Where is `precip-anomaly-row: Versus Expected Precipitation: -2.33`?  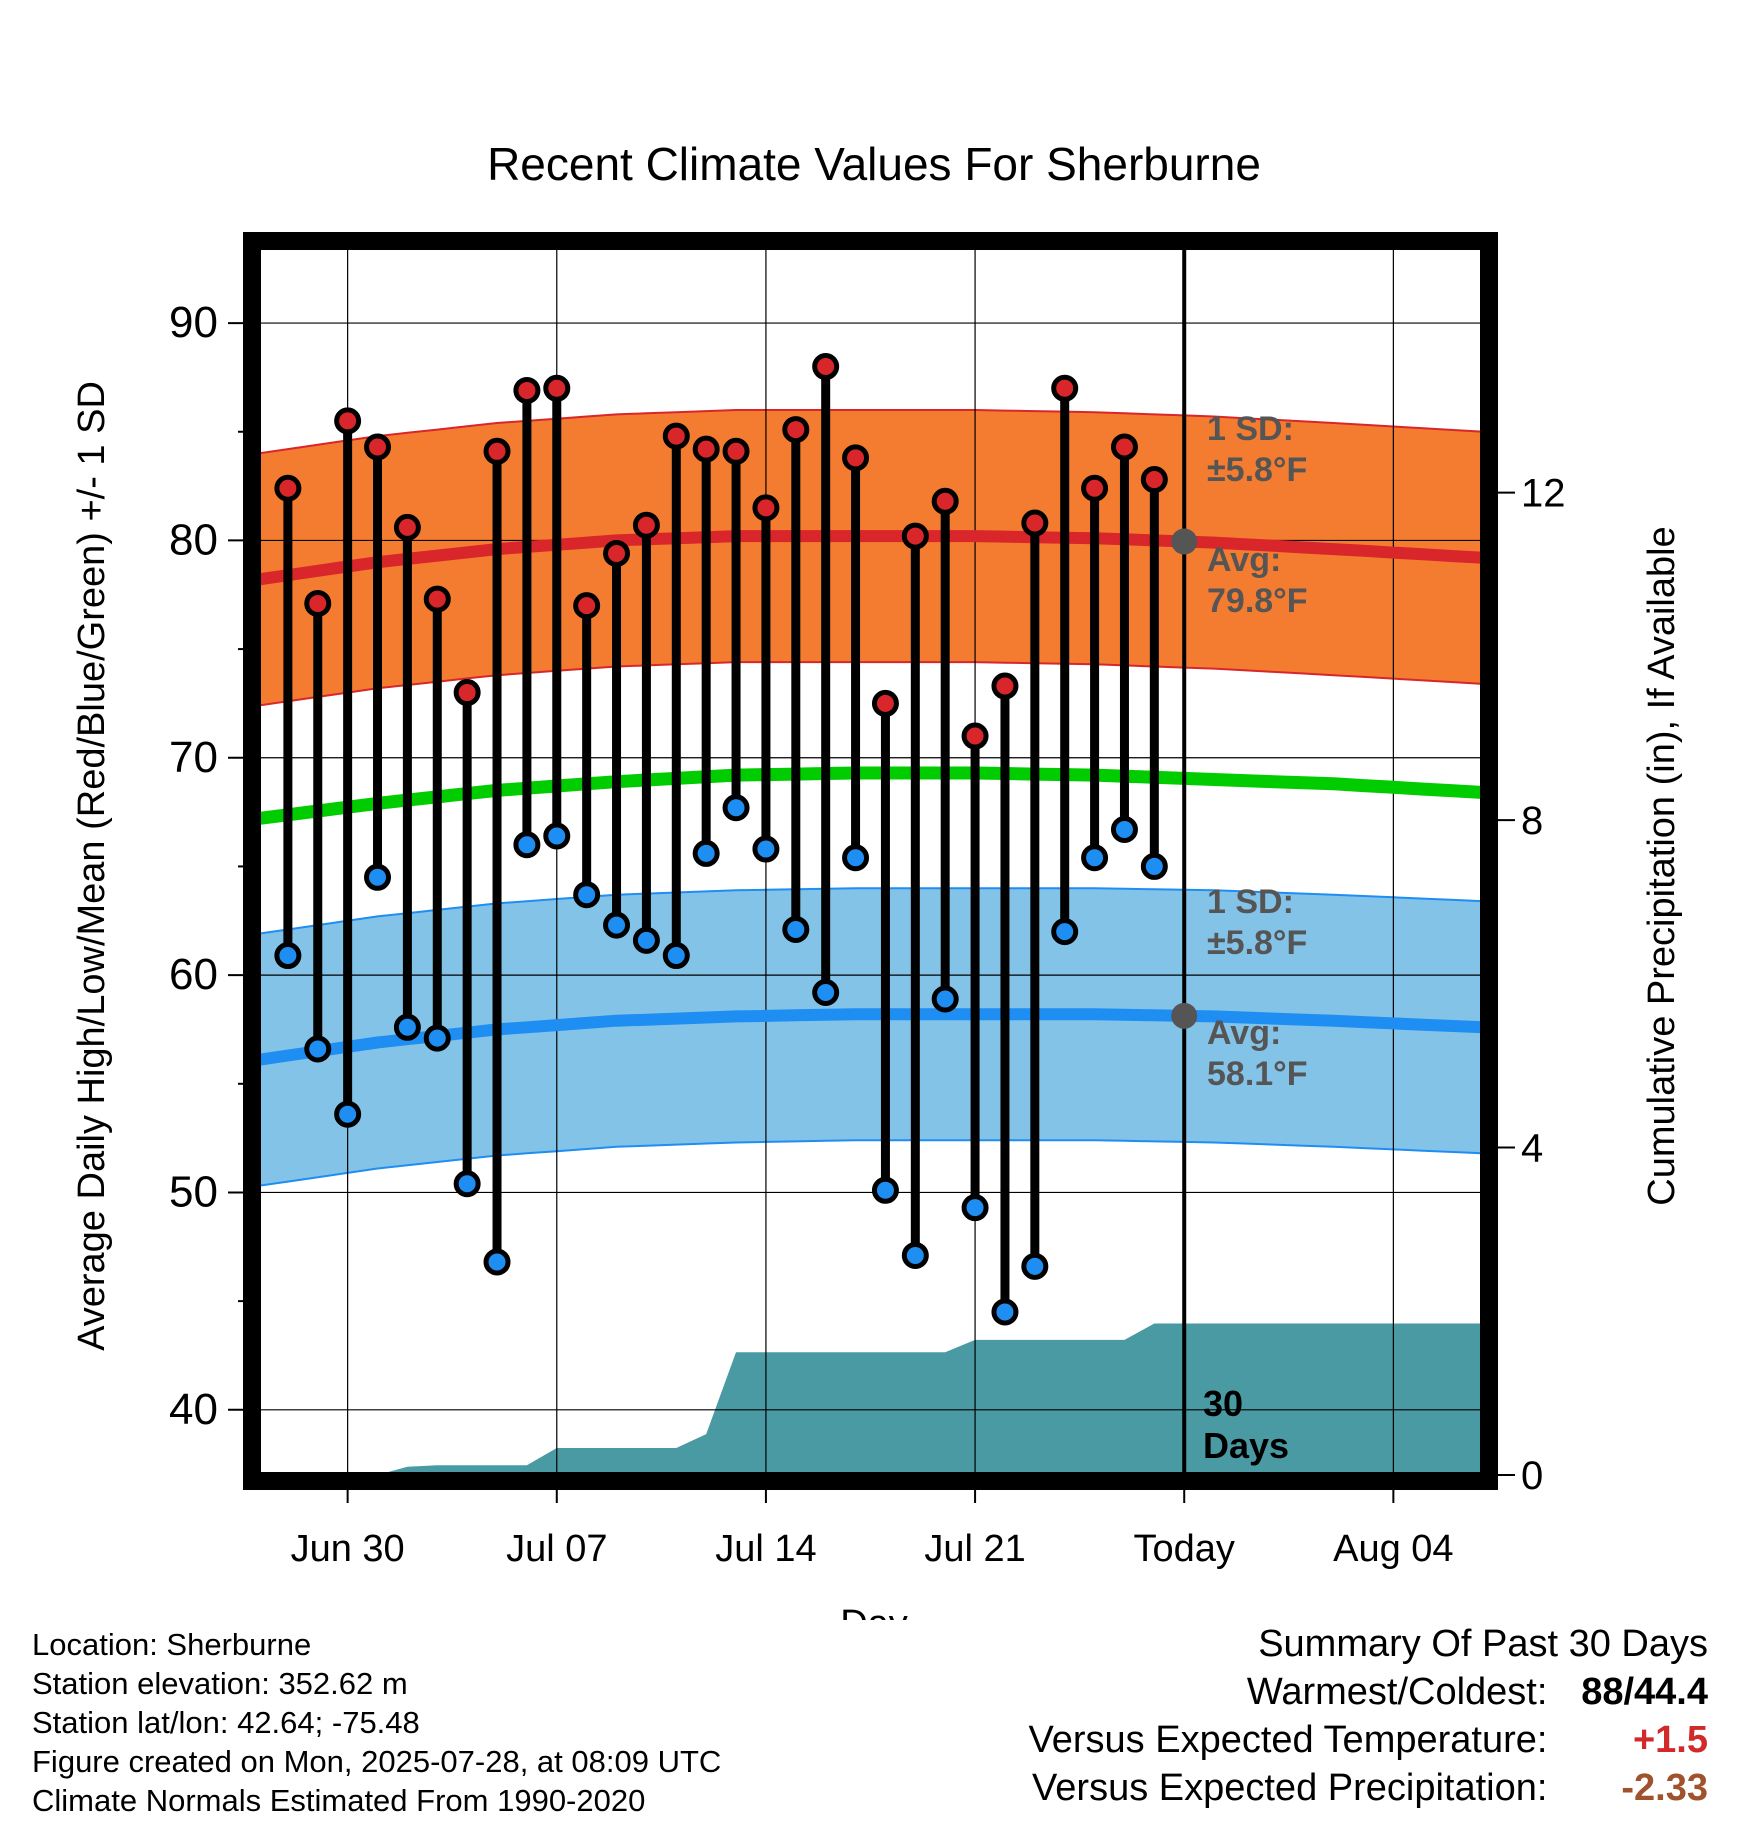
precip-anomaly-row: Versus Expected Precipitation: -2.33 is located at coordinates (1368, 1788).